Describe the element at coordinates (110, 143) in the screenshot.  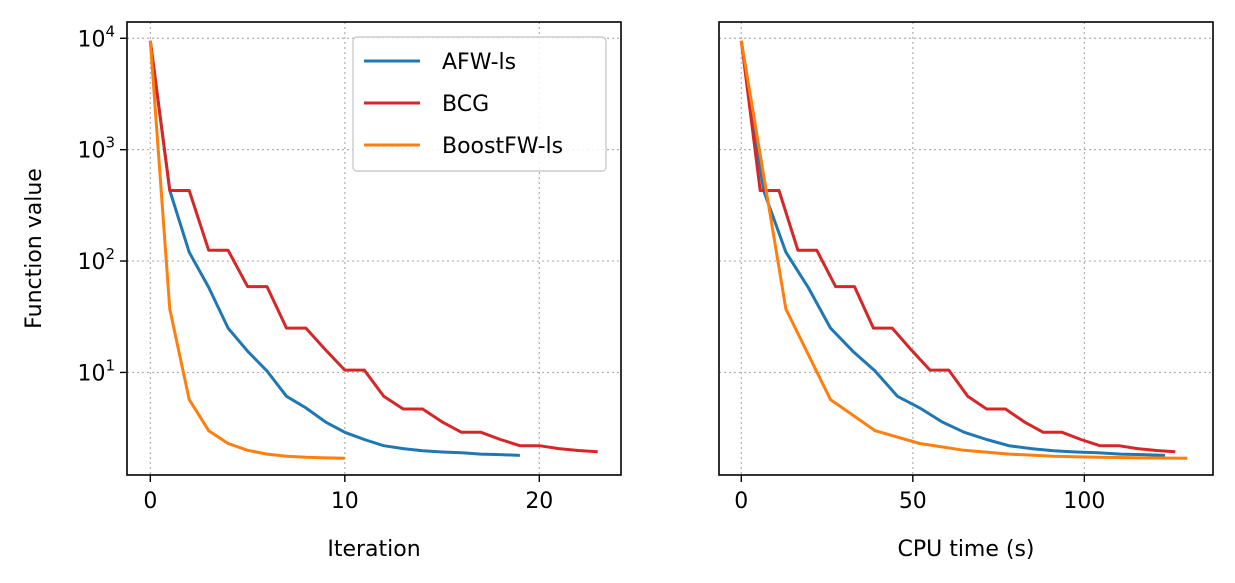
I see `y-tick-exponent: 3` at that location.